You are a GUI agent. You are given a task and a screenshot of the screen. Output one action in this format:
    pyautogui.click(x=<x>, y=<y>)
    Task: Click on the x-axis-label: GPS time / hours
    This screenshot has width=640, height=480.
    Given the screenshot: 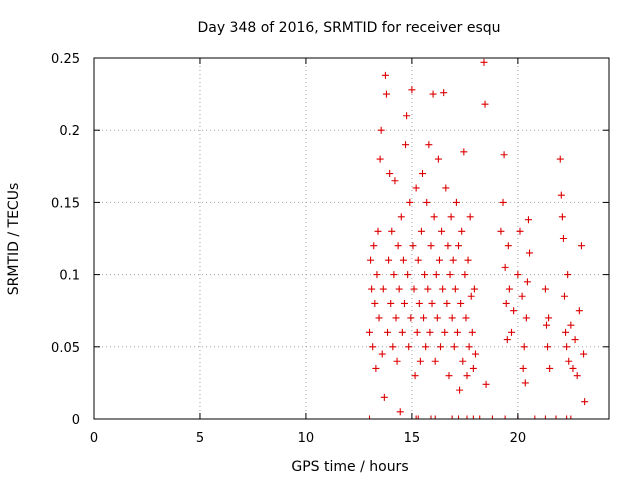 What is the action you would take?
    pyautogui.click(x=349, y=467)
    